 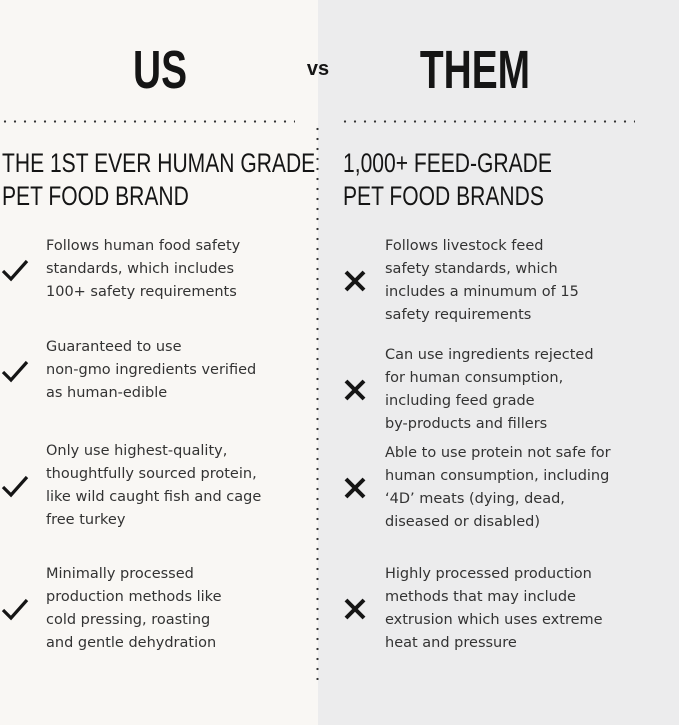 I want to click on item-text-line: human consumption, including, so click(x=497, y=476).